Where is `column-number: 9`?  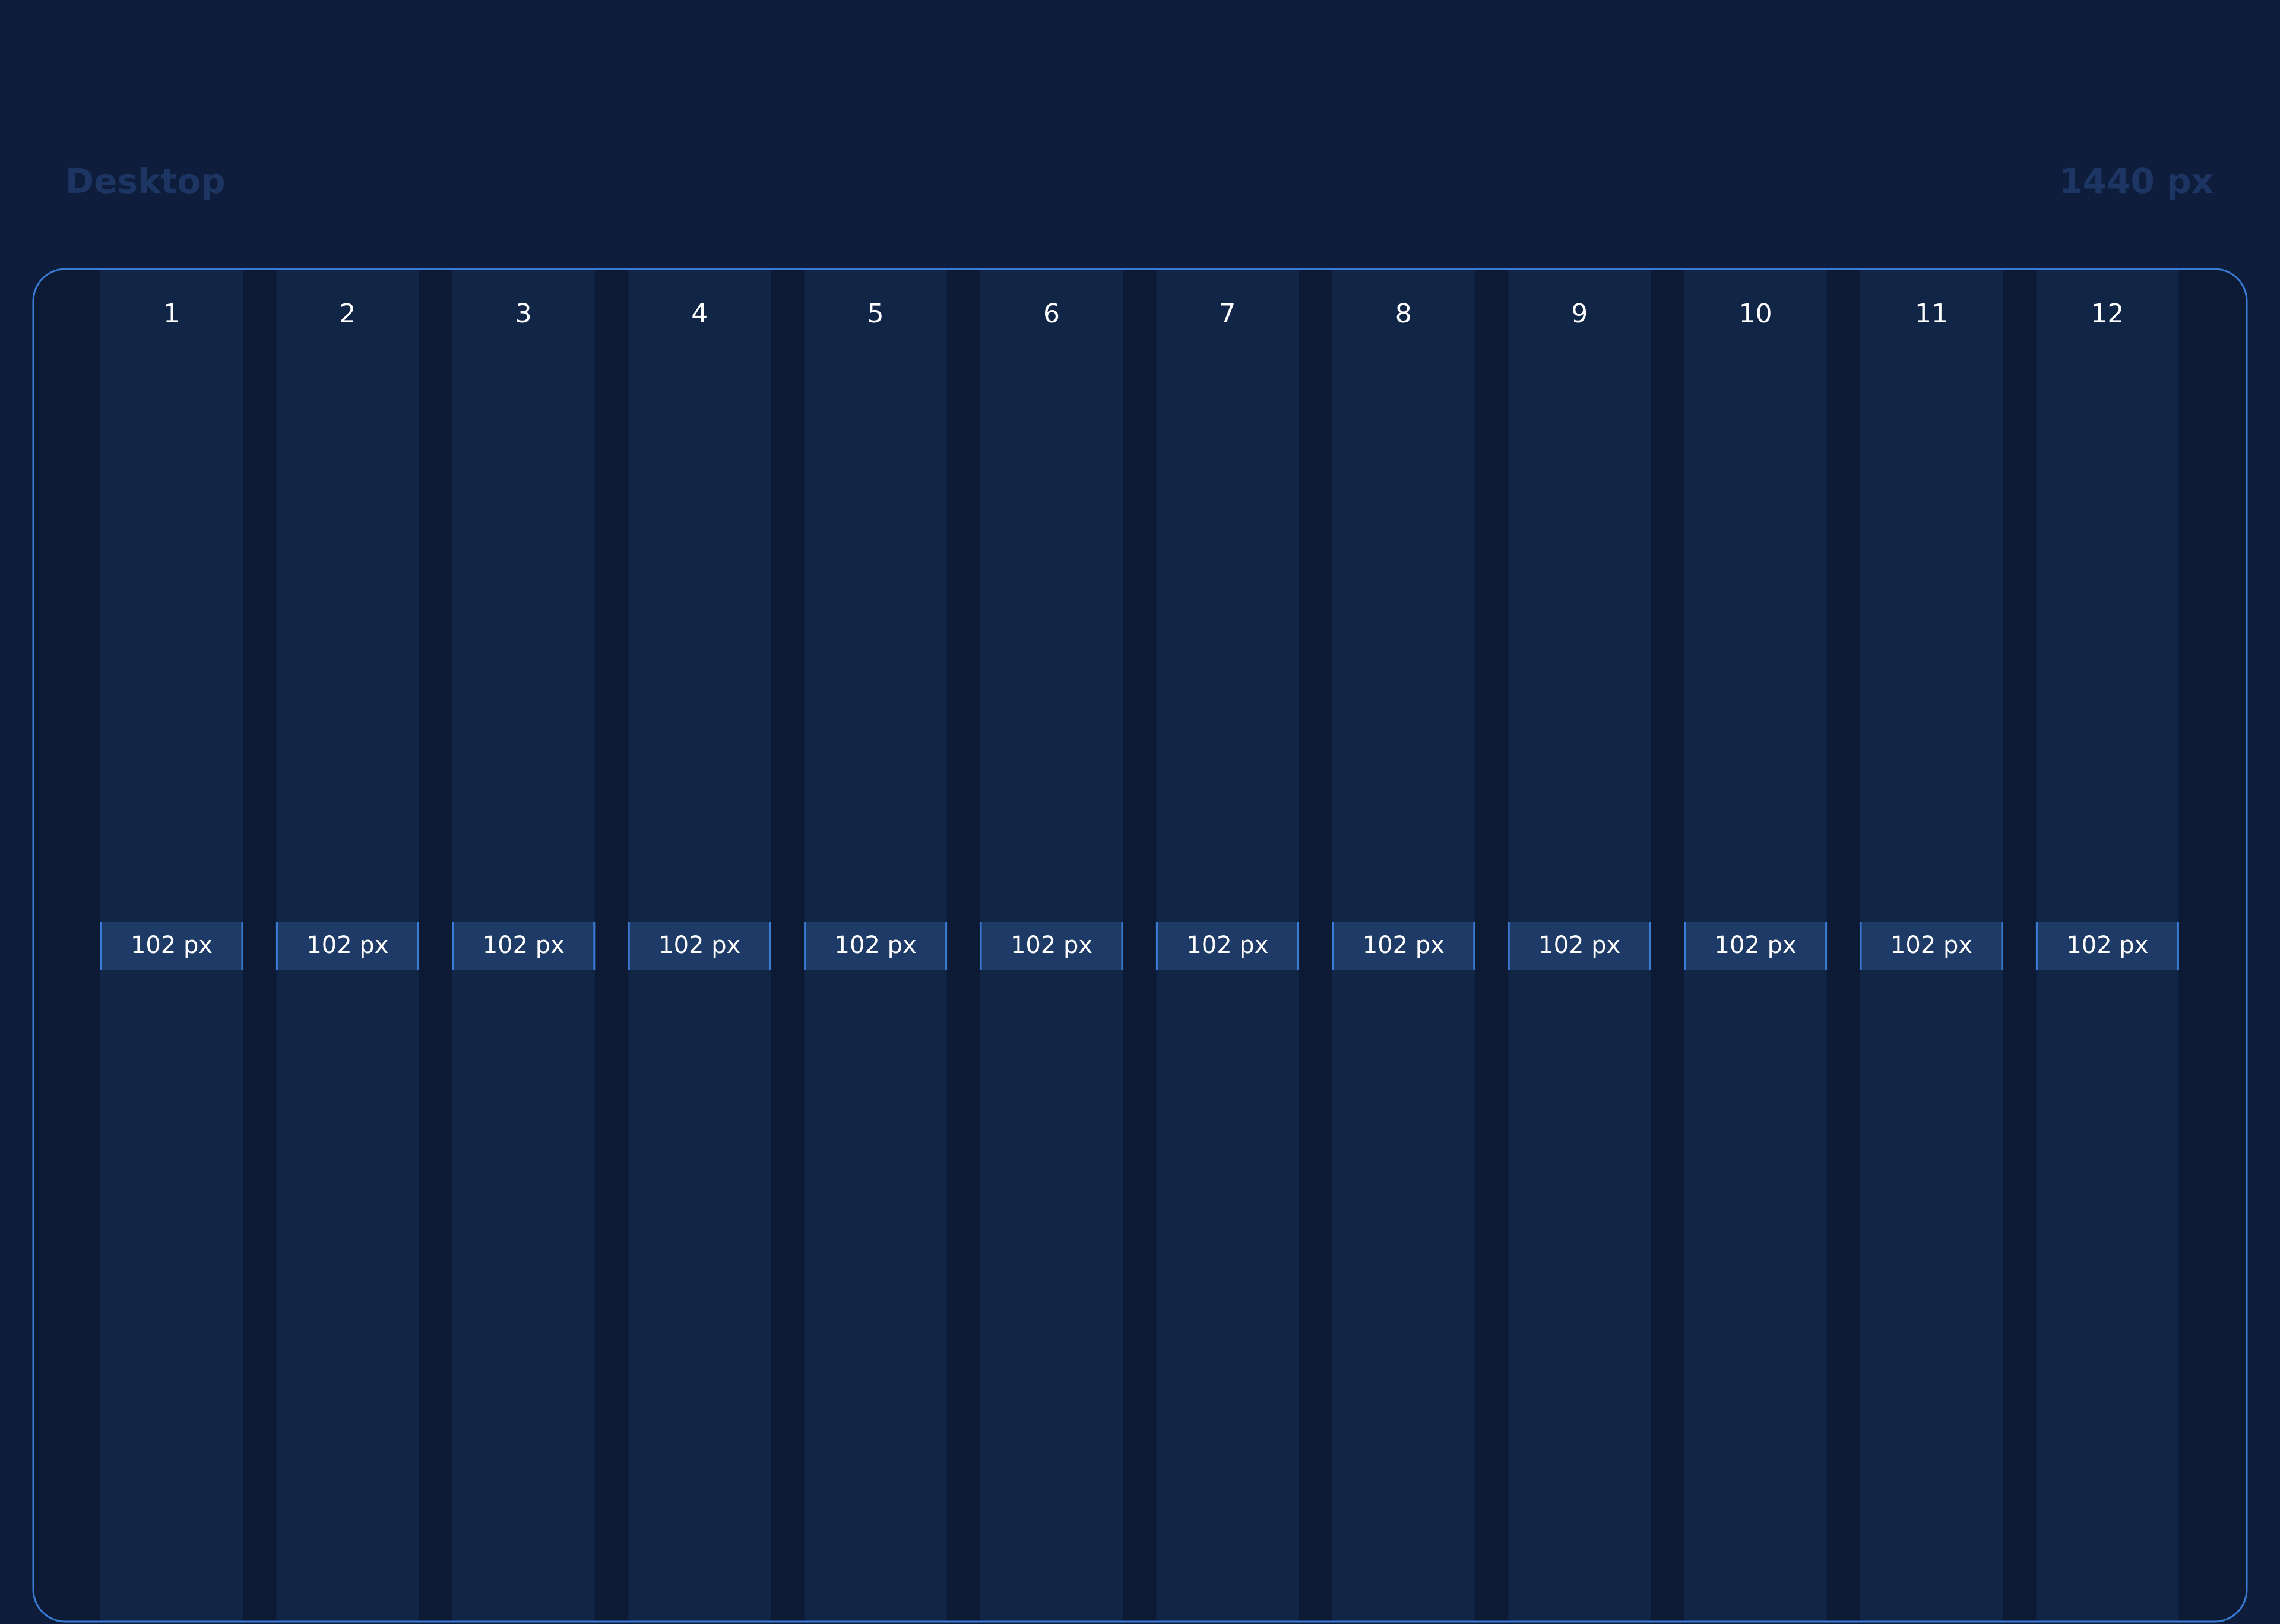
column-number: 9 is located at coordinates (1579, 314).